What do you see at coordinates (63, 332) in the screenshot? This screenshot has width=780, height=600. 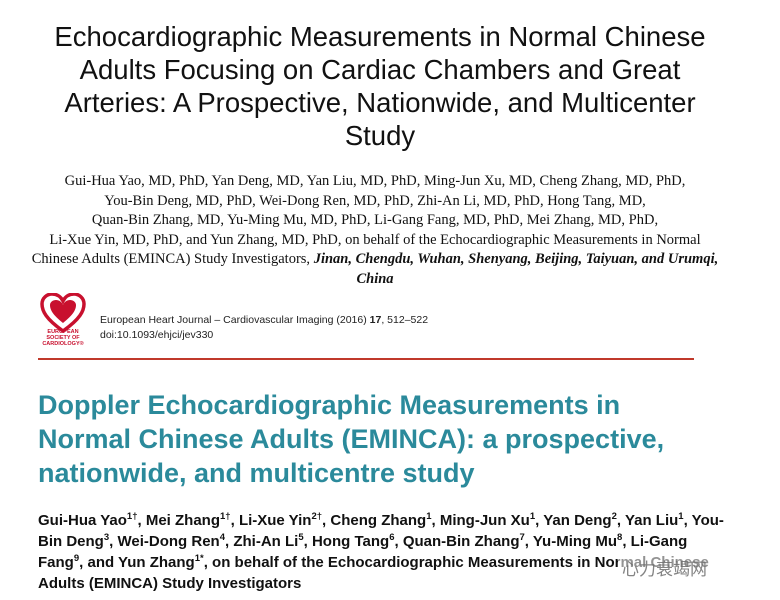 I see `logo-line: EUROPEAN` at bounding box center [63, 332].